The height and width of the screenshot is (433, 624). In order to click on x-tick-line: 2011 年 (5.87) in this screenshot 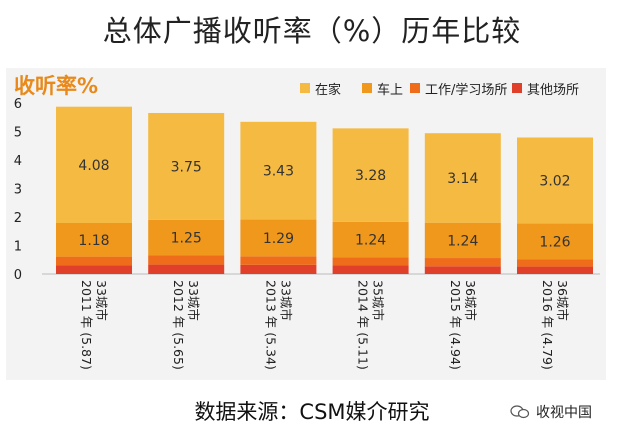, I will do `click(86, 325)`.